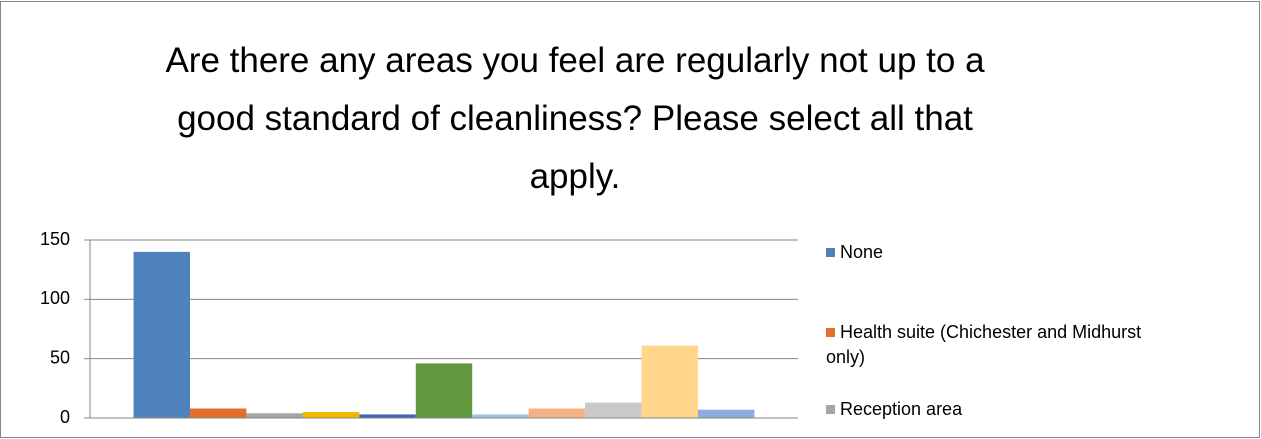 The height and width of the screenshot is (439, 1261). I want to click on y-tick-label: 50, so click(60, 357).